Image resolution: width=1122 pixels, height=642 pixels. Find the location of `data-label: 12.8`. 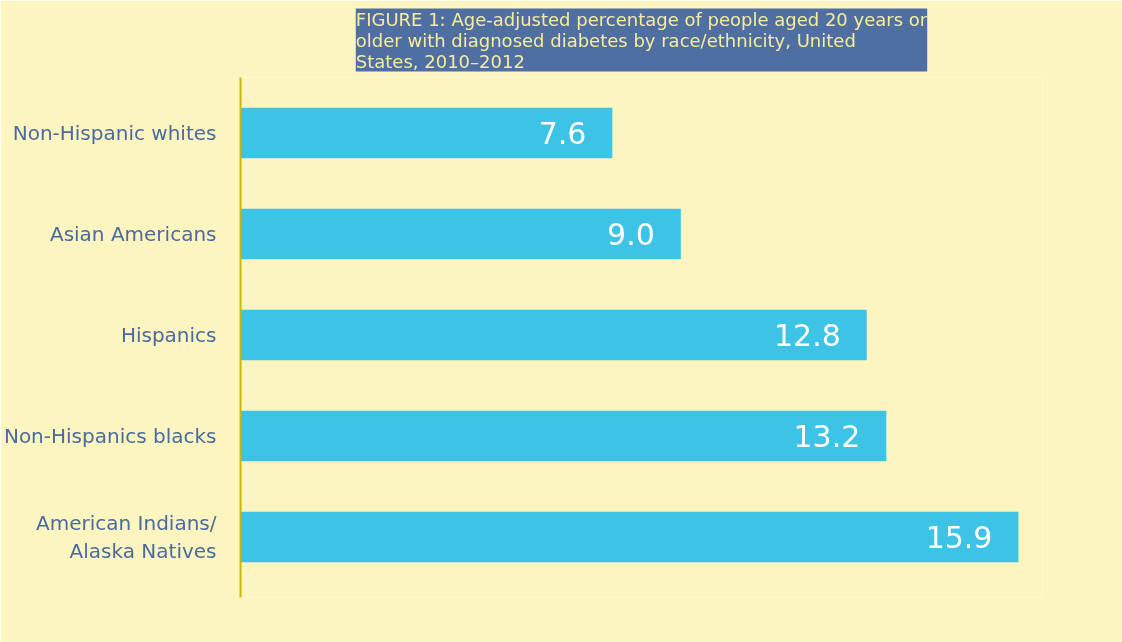

data-label: 12.8 is located at coordinates (807, 335).